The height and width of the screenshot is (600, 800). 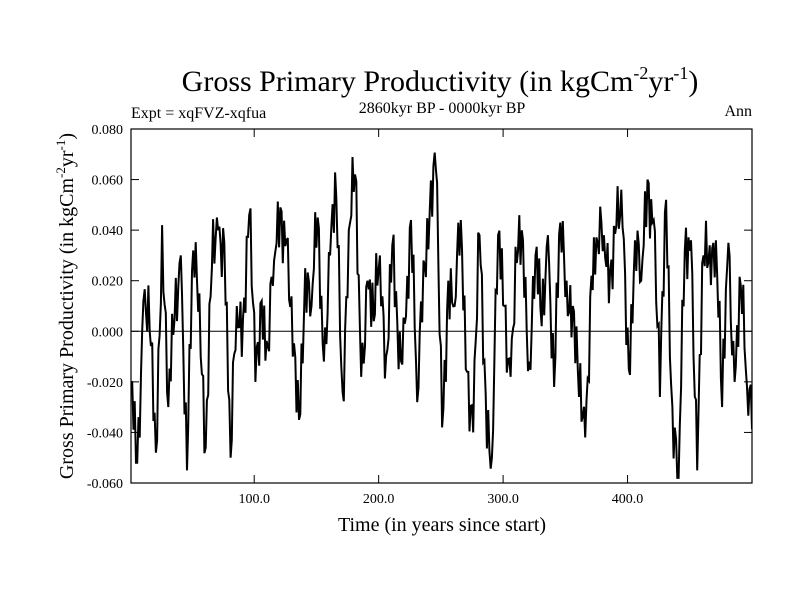 What do you see at coordinates (442, 525) in the screenshot?
I see `x-axis-label: Time (in years since start)` at bounding box center [442, 525].